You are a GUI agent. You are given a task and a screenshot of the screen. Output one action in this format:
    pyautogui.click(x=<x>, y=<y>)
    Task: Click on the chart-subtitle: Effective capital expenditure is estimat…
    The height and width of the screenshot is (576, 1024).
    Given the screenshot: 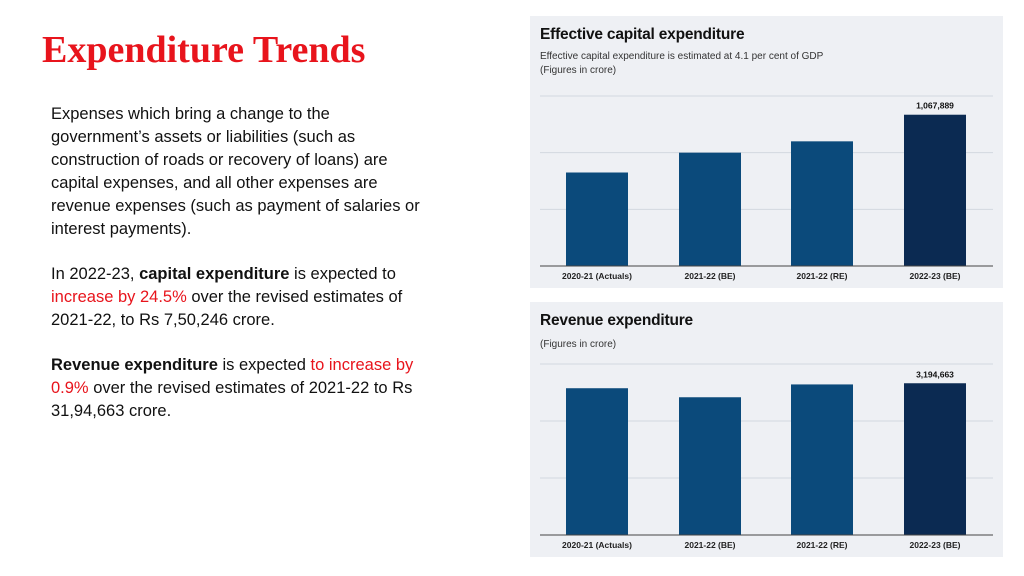 What is the action you would take?
    pyautogui.click(x=682, y=56)
    